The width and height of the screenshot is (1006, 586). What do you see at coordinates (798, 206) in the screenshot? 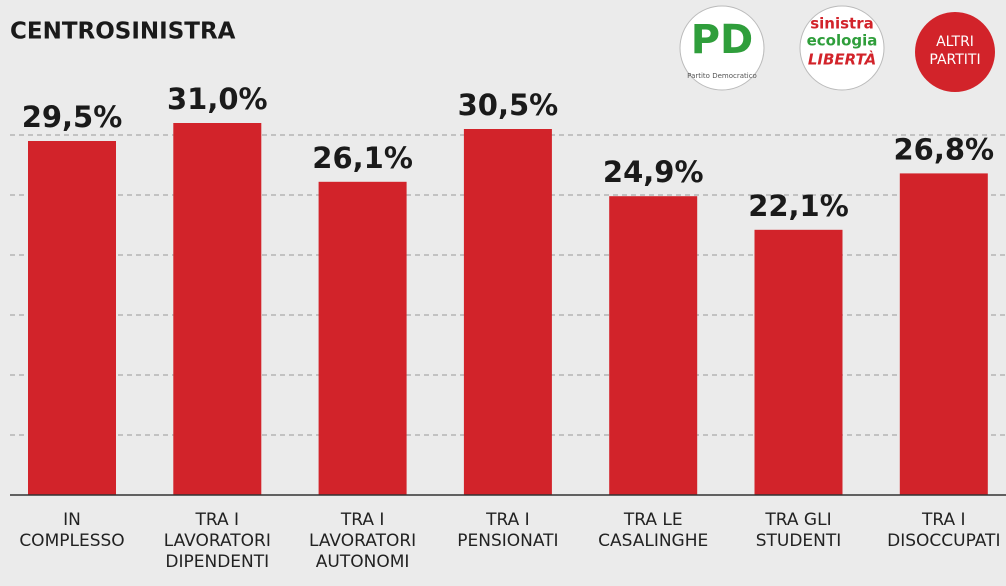
I see `value-label: 22,1%` at bounding box center [798, 206].